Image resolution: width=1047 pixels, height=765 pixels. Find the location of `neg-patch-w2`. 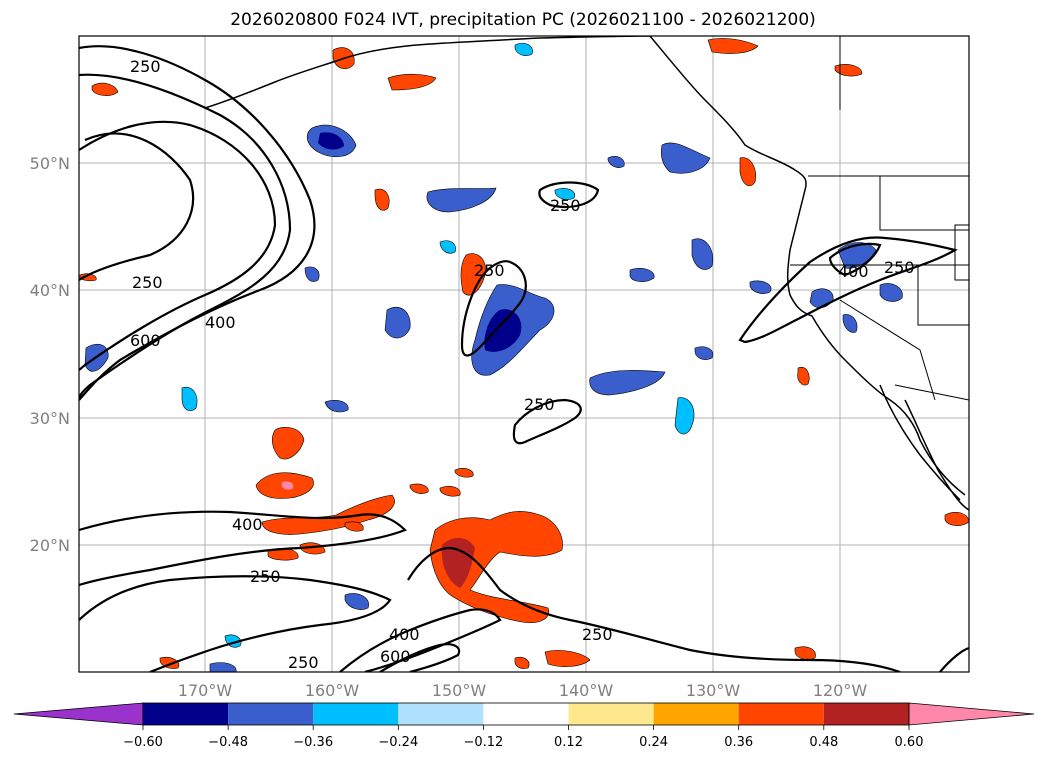

neg-patch-w2 is located at coordinates (189, 398).